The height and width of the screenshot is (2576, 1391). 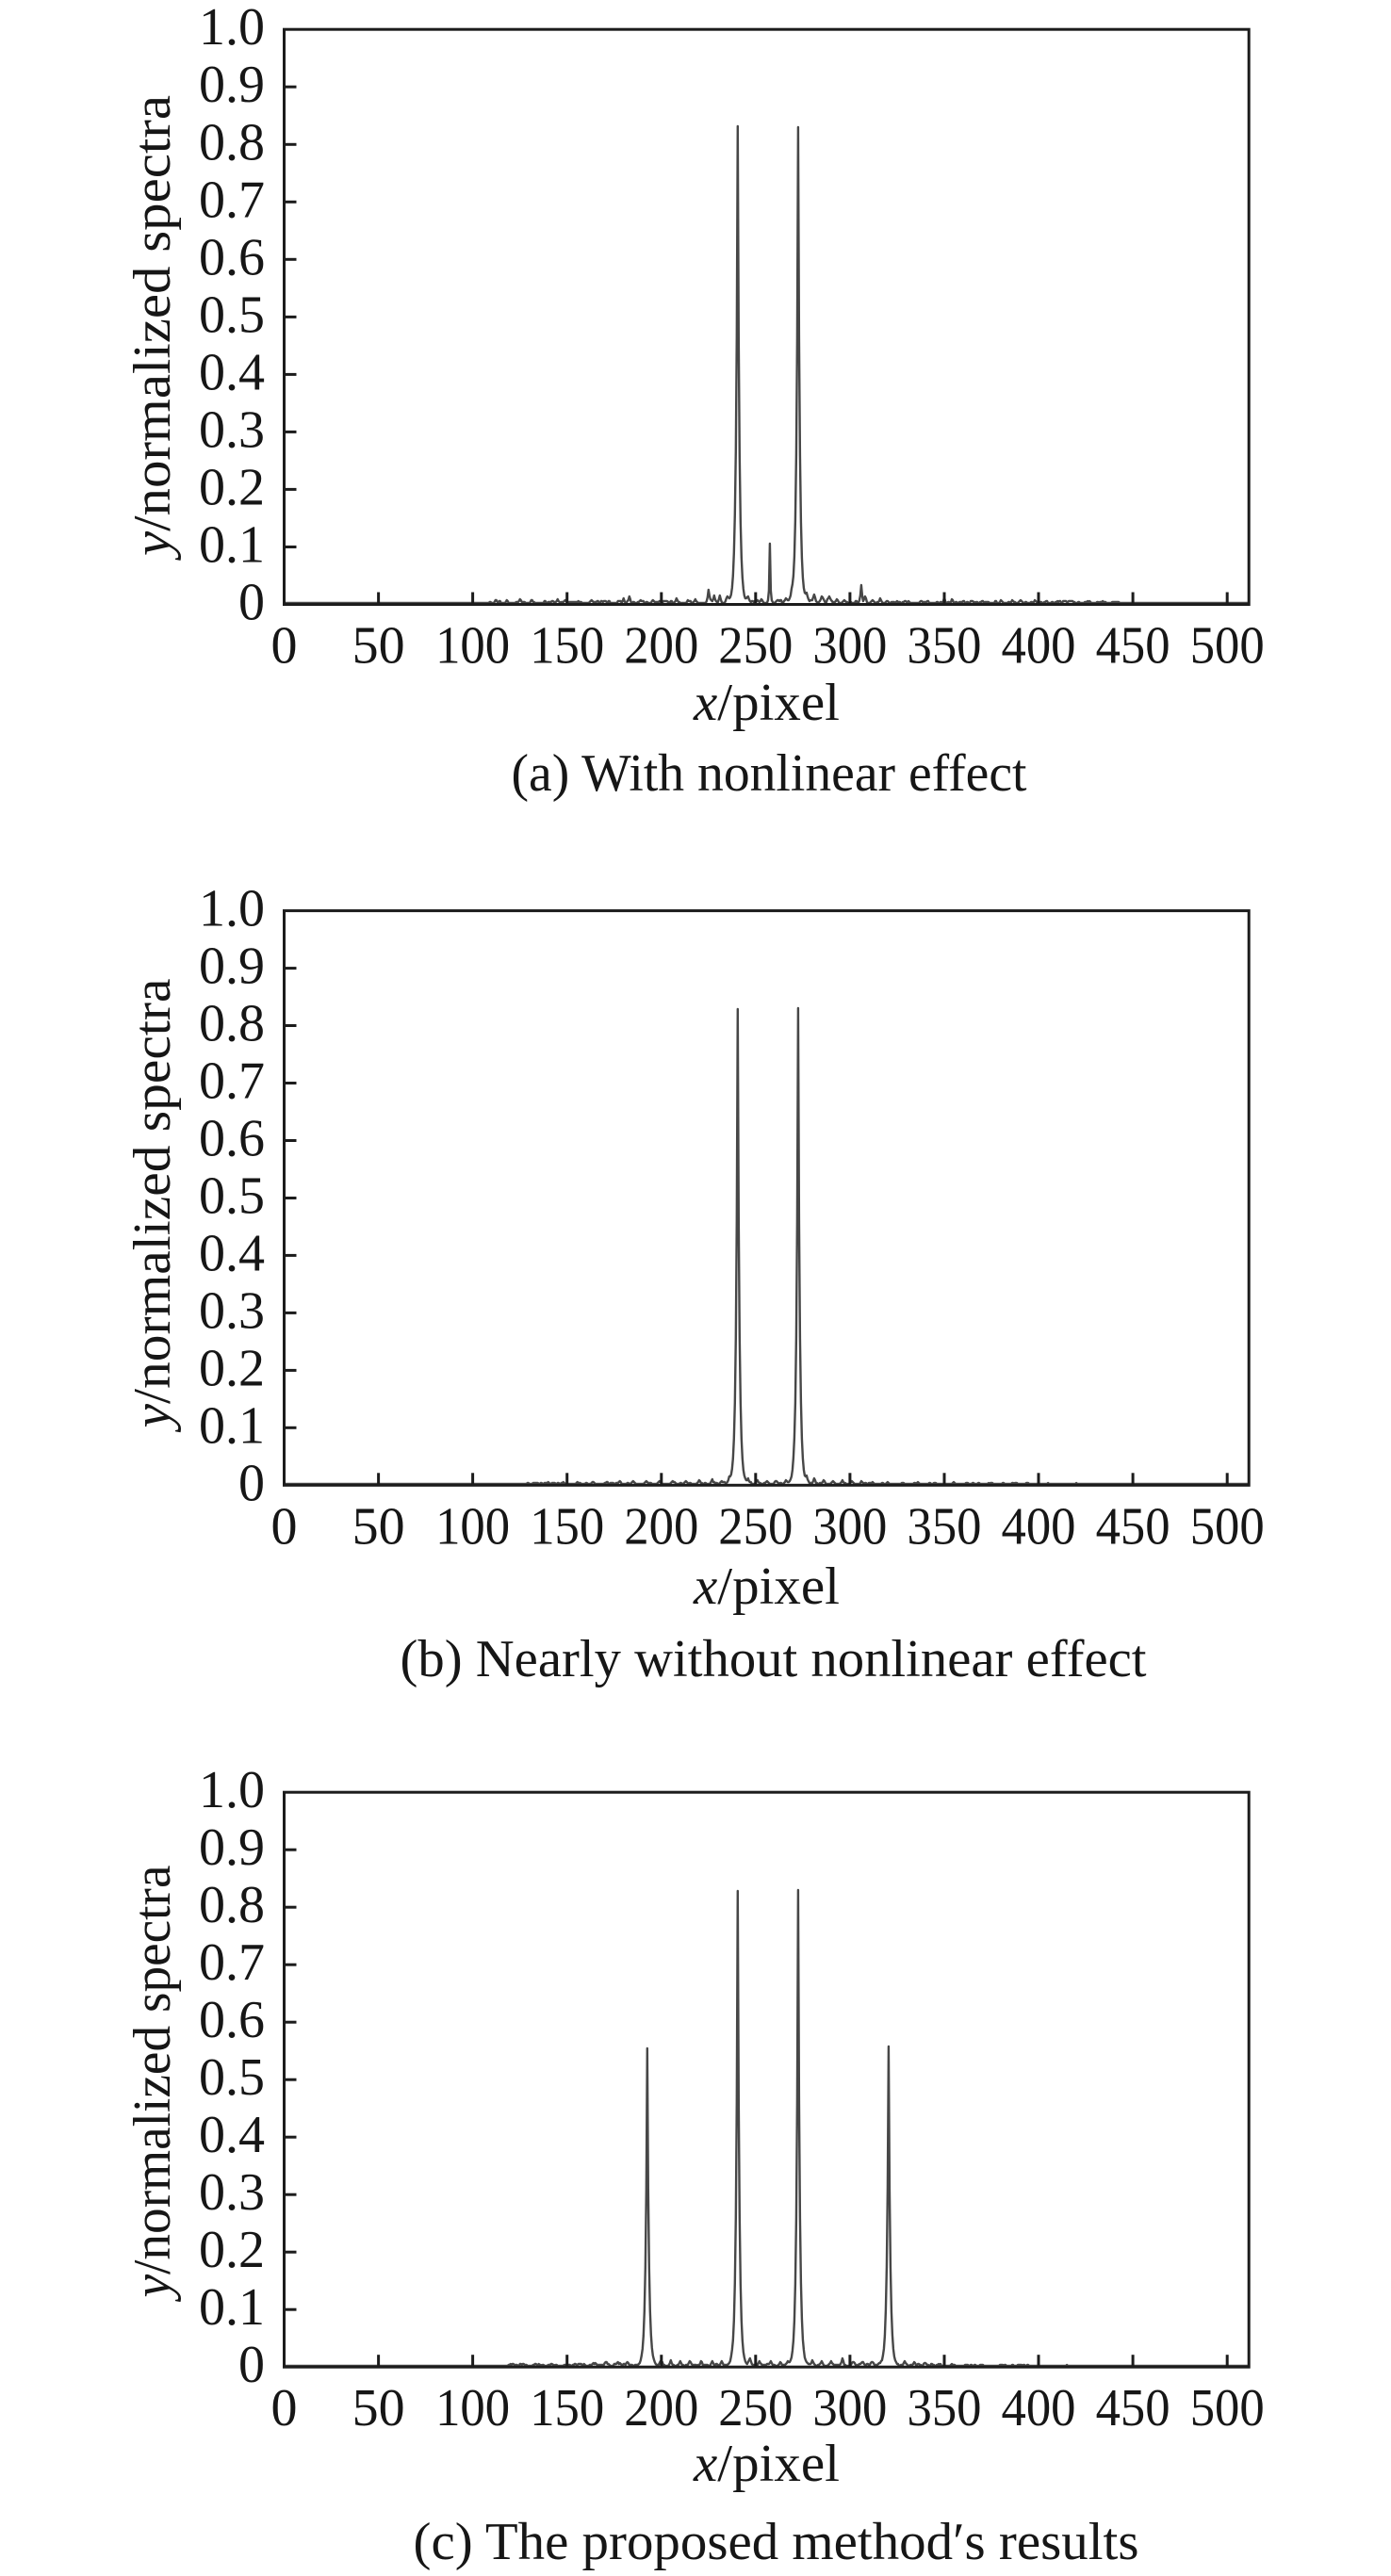 I want to click on svg-text: (a) With nonlinear effect, so click(x=769, y=773).